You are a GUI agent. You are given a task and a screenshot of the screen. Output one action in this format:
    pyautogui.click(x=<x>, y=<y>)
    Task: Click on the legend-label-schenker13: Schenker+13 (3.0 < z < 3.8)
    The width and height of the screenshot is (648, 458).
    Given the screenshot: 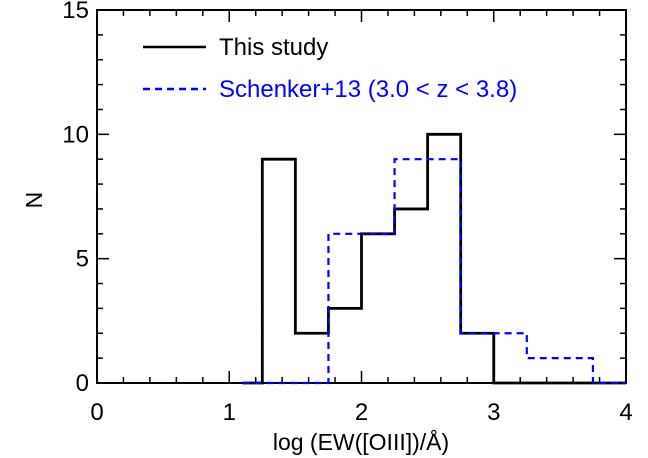 What is the action you would take?
    pyautogui.click(x=368, y=89)
    